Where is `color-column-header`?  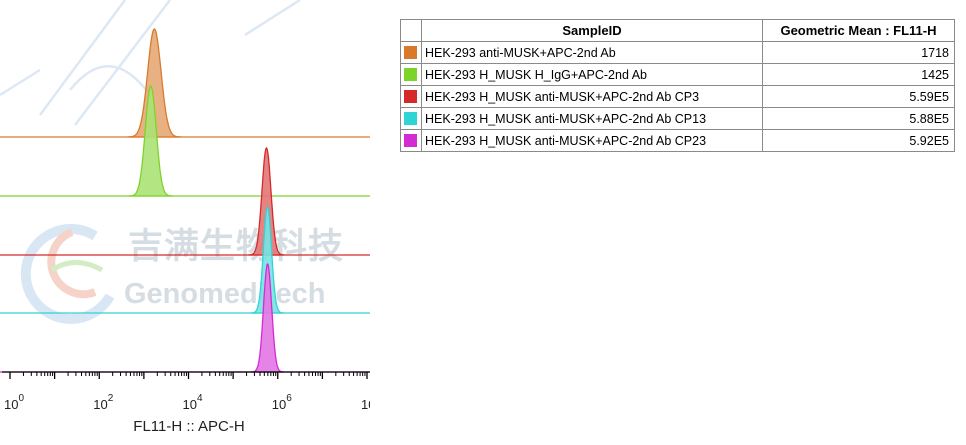
color-column-header is located at coordinates (411, 30).